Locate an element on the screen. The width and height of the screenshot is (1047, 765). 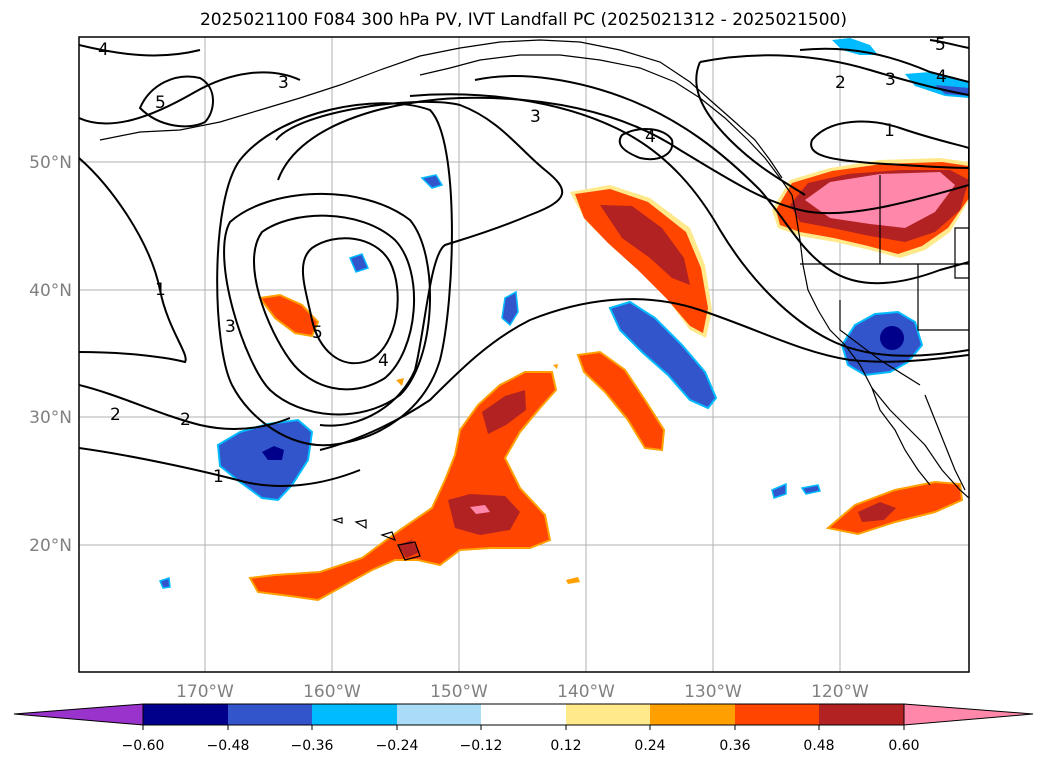
ivt-positive-region-hawaii-plume is located at coordinates (403, 486).